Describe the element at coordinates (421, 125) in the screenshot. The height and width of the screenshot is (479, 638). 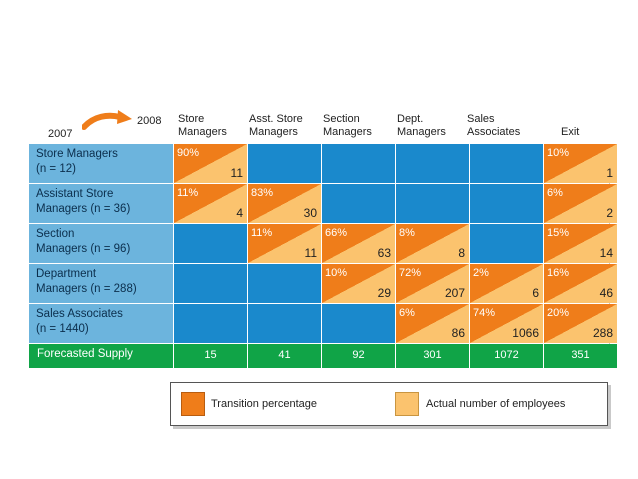
I see `column-header-dept-managers: Dept. Managers` at that location.